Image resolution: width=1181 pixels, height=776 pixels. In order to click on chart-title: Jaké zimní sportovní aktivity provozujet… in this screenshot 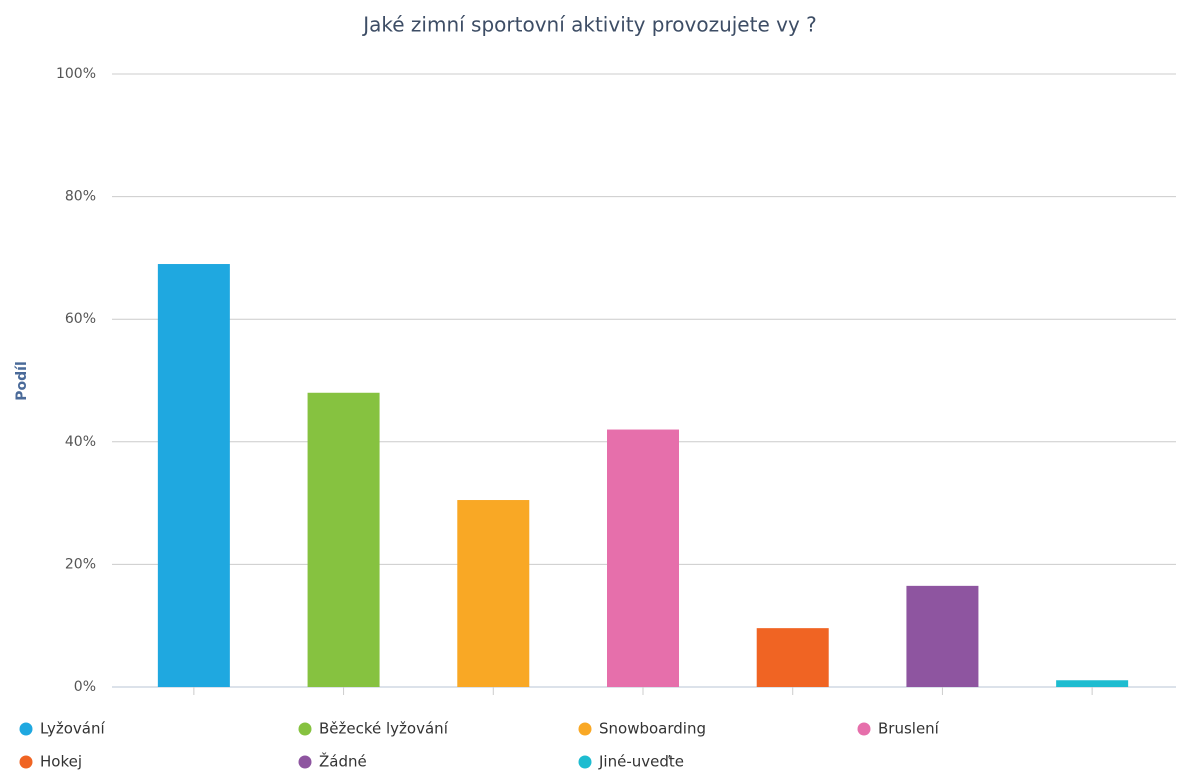, I will do `click(589, 25)`.